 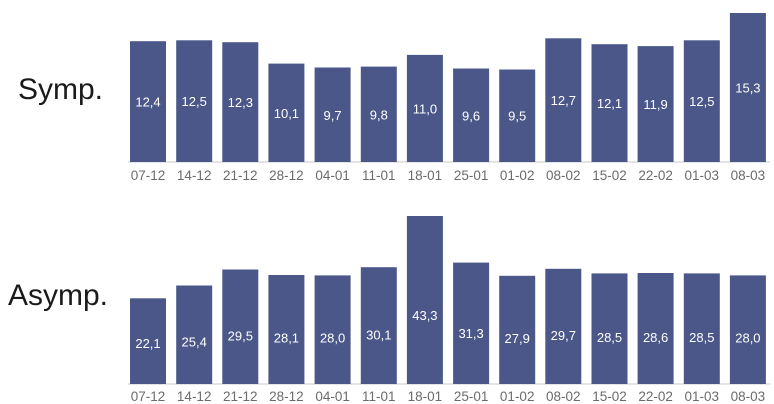 What do you see at coordinates (332, 396) in the screenshot?
I see `asymp-tick-label: 04-01` at bounding box center [332, 396].